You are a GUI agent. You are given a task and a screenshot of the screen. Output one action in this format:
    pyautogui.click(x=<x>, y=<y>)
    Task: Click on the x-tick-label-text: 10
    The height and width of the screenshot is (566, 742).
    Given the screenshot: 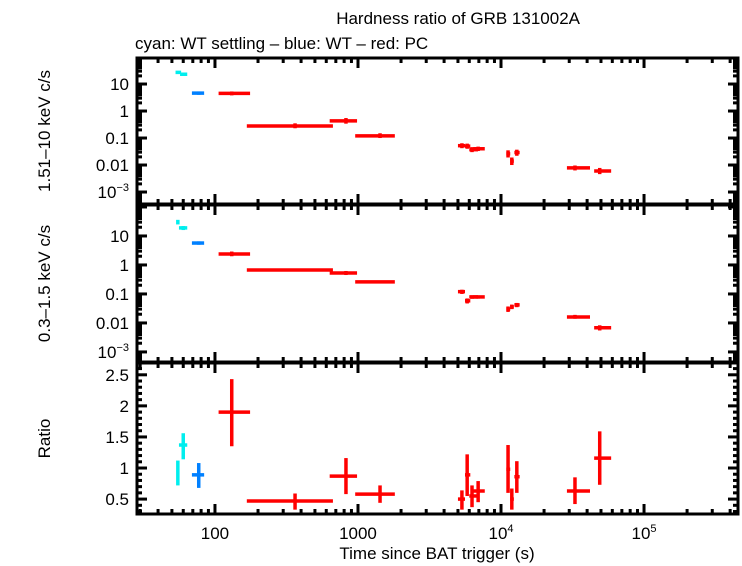 What is the action you would take?
    pyautogui.click(x=641, y=533)
    